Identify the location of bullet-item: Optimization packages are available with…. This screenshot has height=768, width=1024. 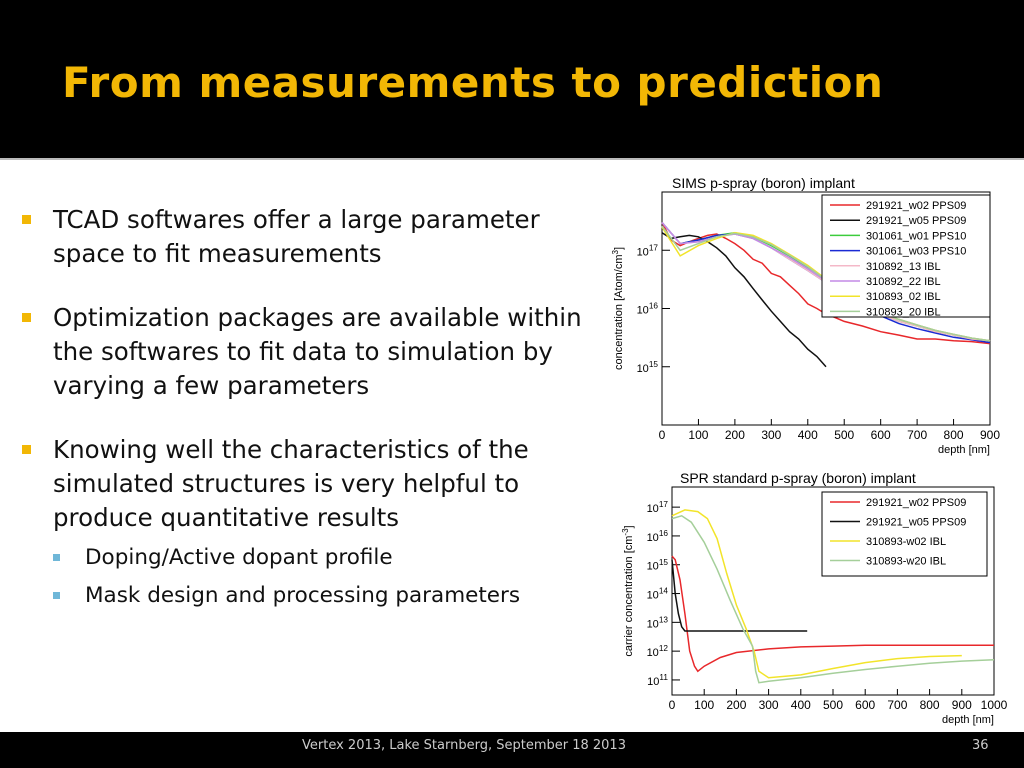
(312, 352).